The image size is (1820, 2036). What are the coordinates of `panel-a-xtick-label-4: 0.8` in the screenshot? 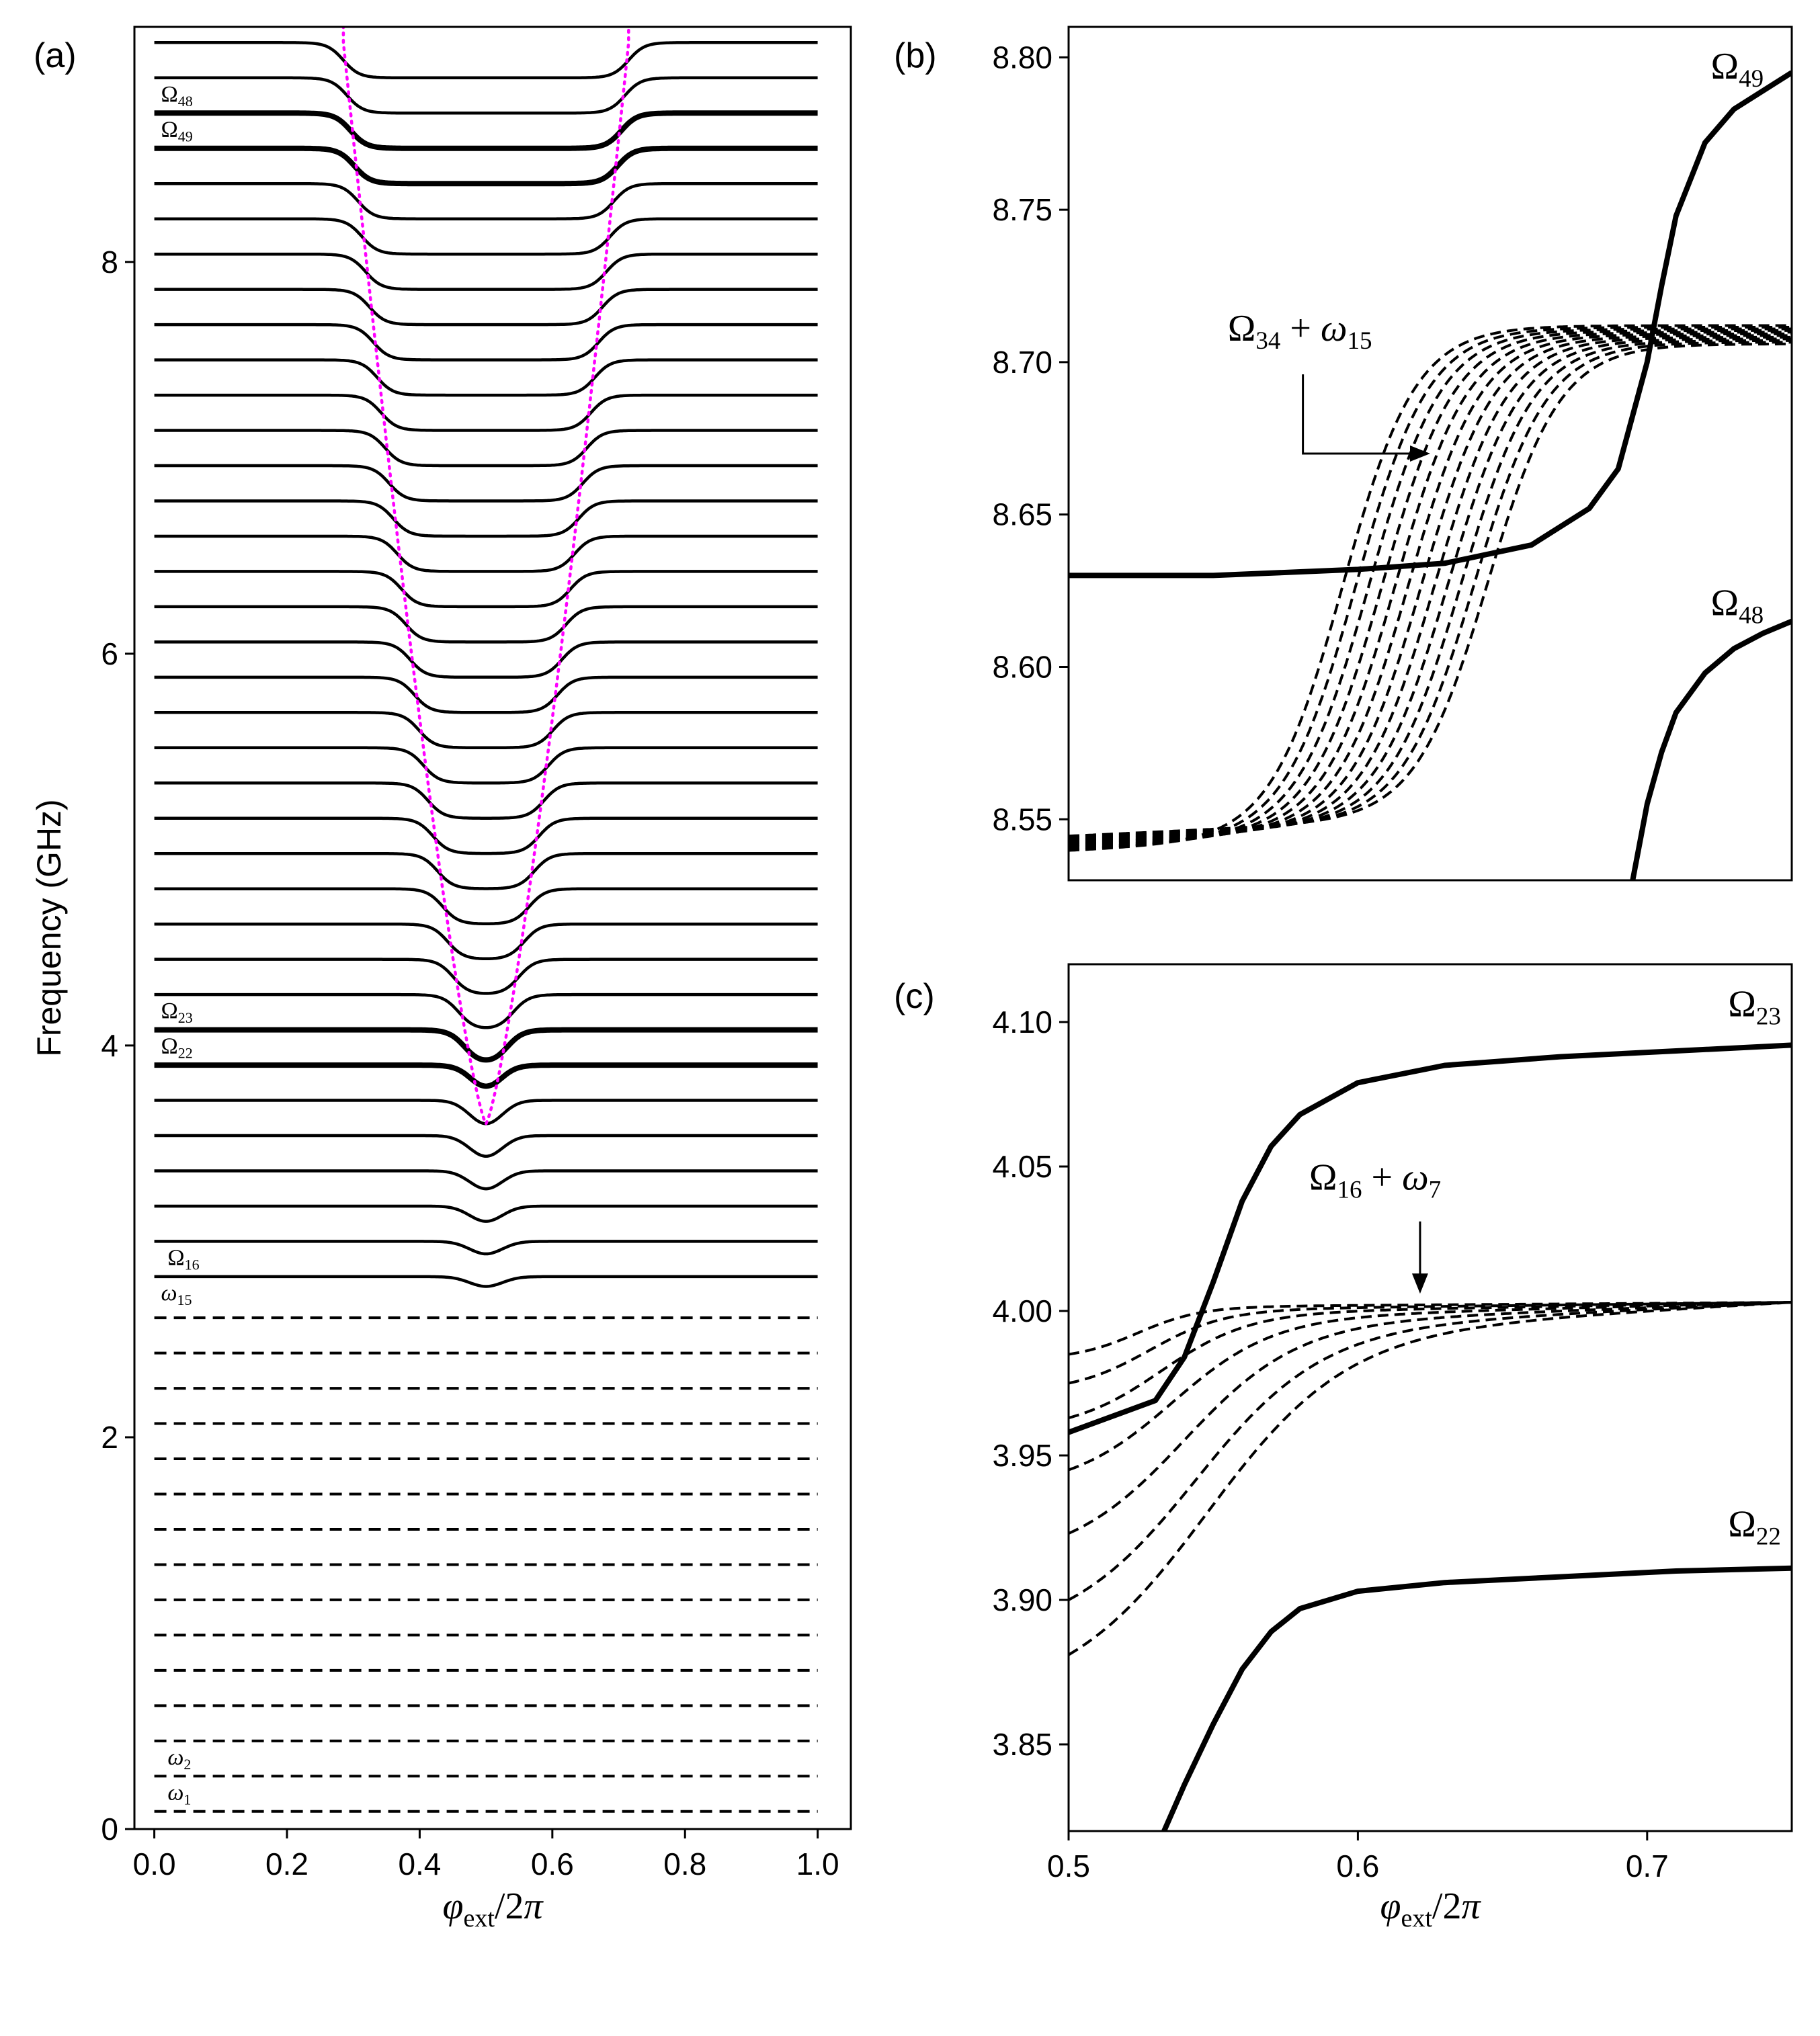 It's located at (684, 1864).